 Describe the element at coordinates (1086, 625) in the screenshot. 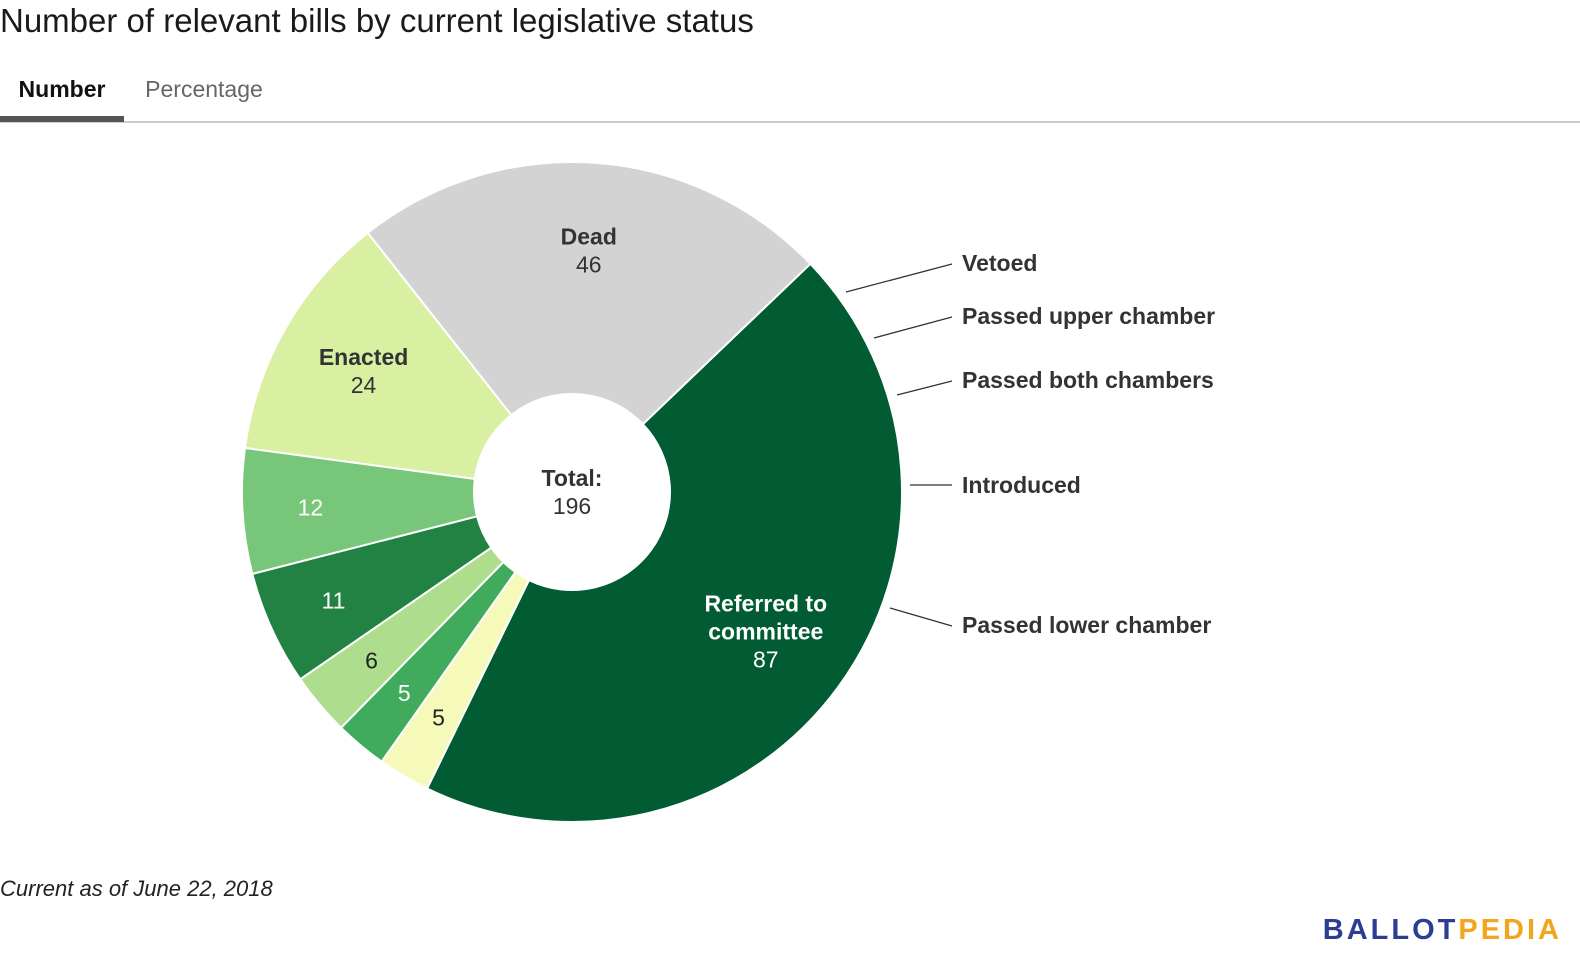

I see `callout-label-passed-lower-chamber: Passed lower chamber` at that location.